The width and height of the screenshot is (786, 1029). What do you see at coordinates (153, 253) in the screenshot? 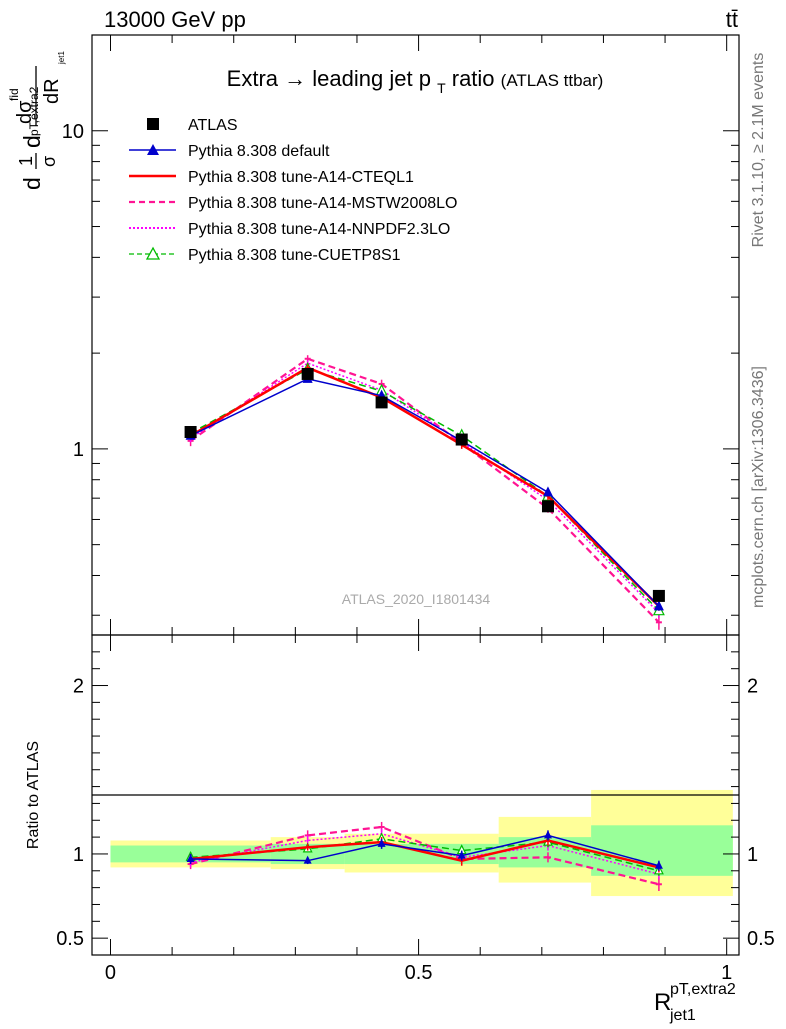
I see `legend-marker-cuetp8s1` at bounding box center [153, 253].